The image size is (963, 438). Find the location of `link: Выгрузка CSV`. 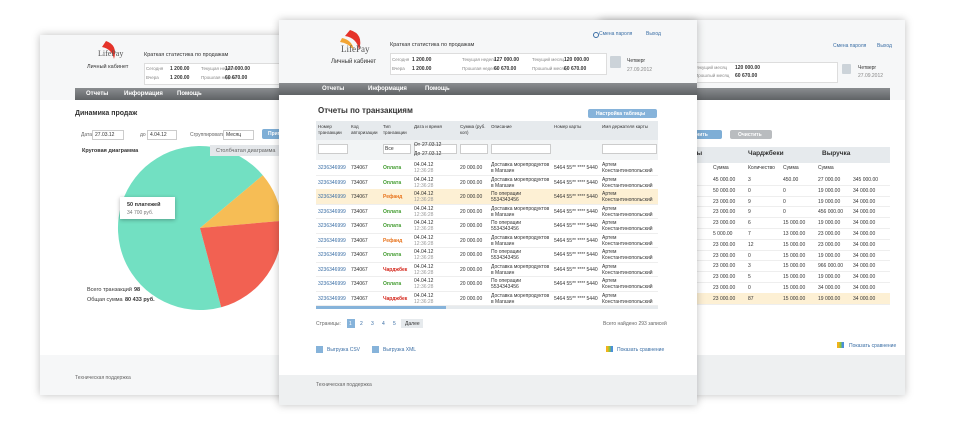

link: Выгрузка CSV is located at coordinates (344, 350).